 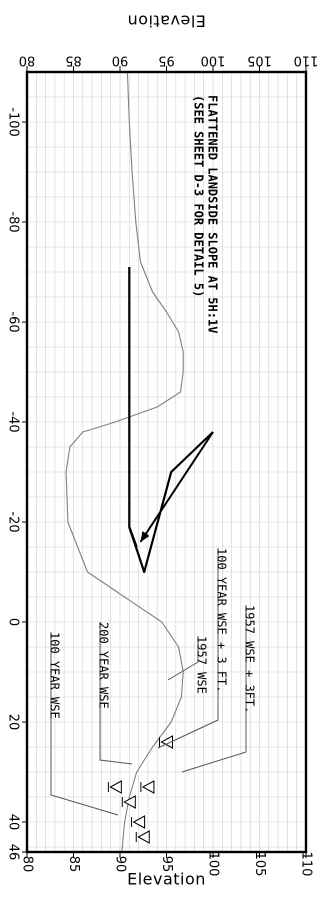 I want to click on tick-label-distance: 40, so click(x=13, y=822).